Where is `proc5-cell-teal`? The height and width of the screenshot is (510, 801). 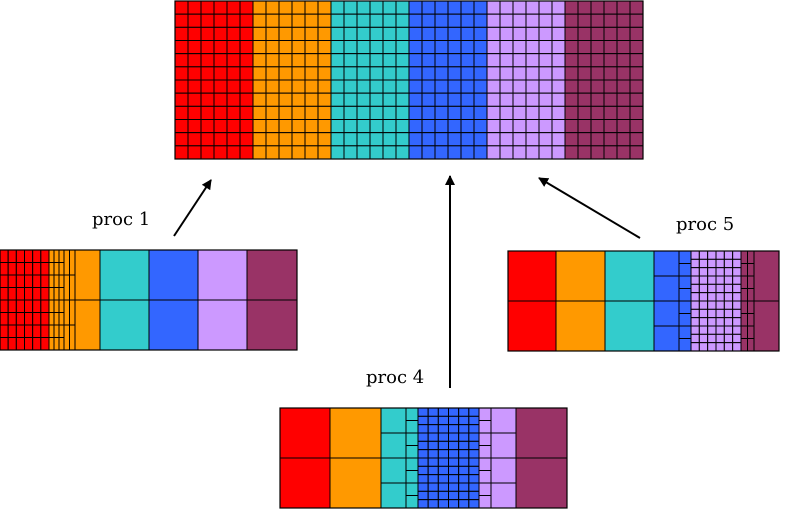
proc5-cell-teal is located at coordinates (629, 276).